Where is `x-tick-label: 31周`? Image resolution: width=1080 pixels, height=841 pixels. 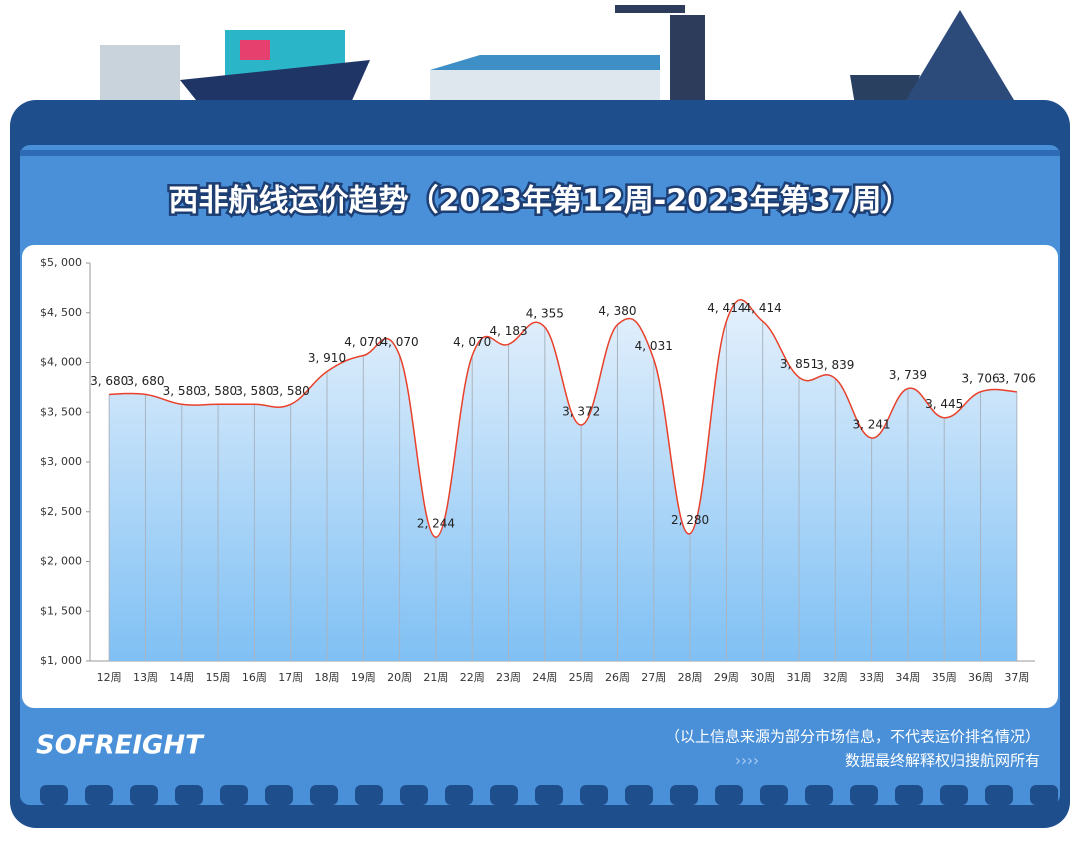 x-tick-label: 31周 is located at coordinates (799, 677).